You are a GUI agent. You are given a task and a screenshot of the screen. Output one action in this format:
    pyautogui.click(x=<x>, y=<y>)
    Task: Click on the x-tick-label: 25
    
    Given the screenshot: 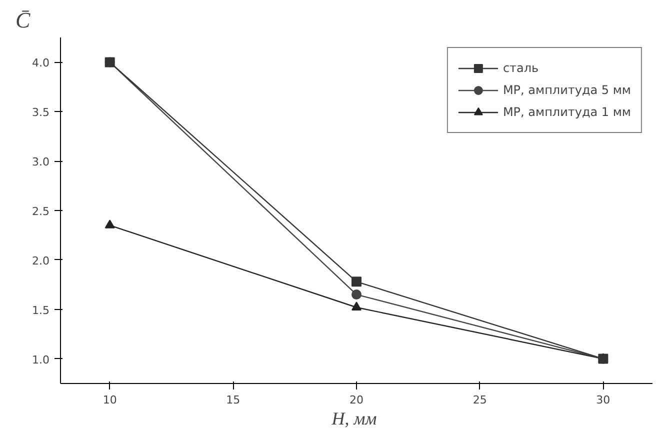 What is the action you would take?
    pyautogui.click(x=479, y=400)
    